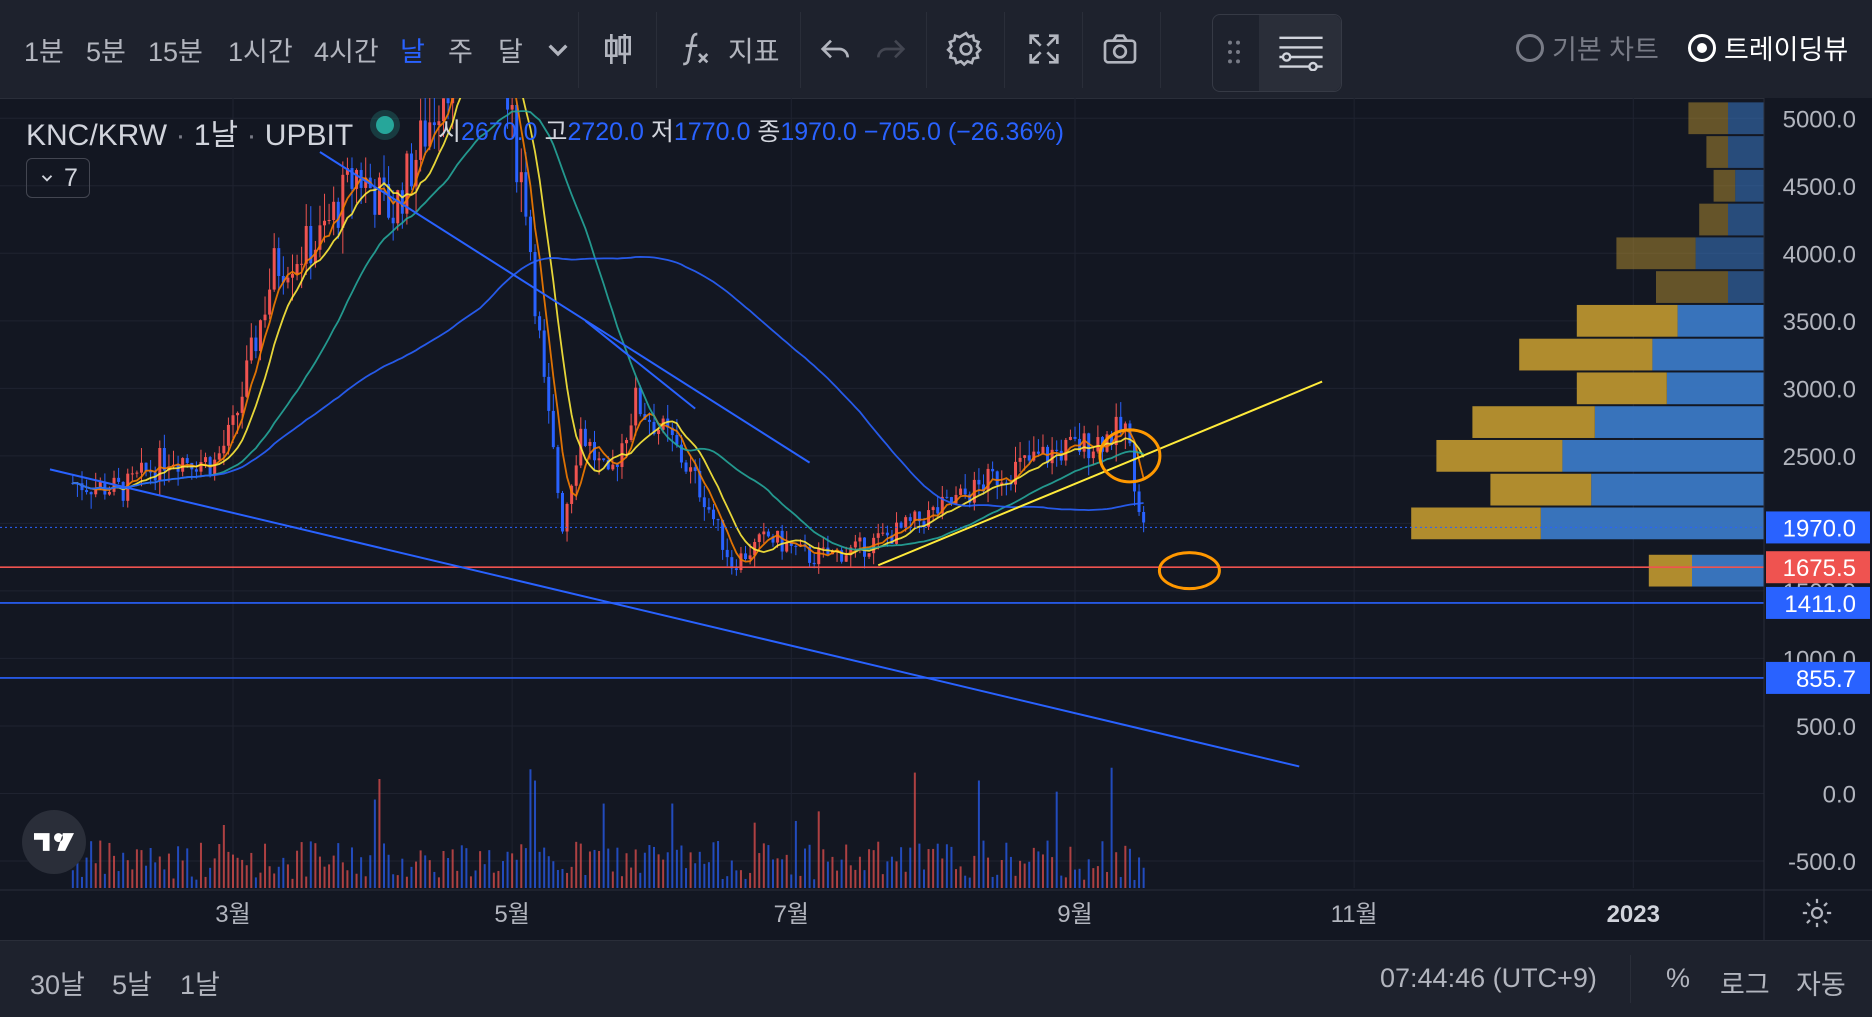 The image size is (1872, 1017). I want to click on chevron-down-icon, so click(558, 49).